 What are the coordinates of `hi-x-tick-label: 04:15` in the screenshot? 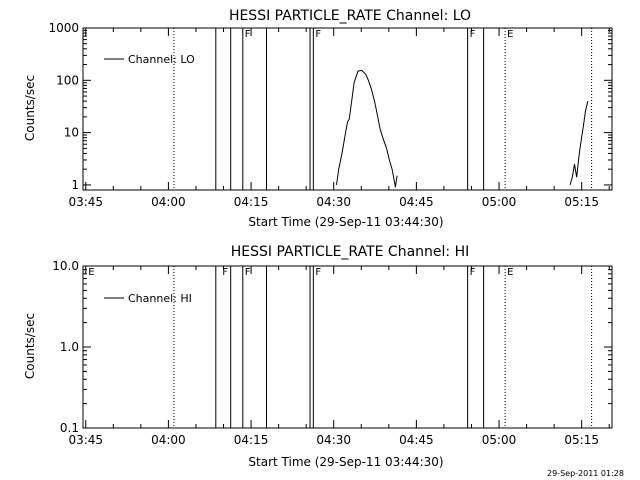 It's located at (251, 440).